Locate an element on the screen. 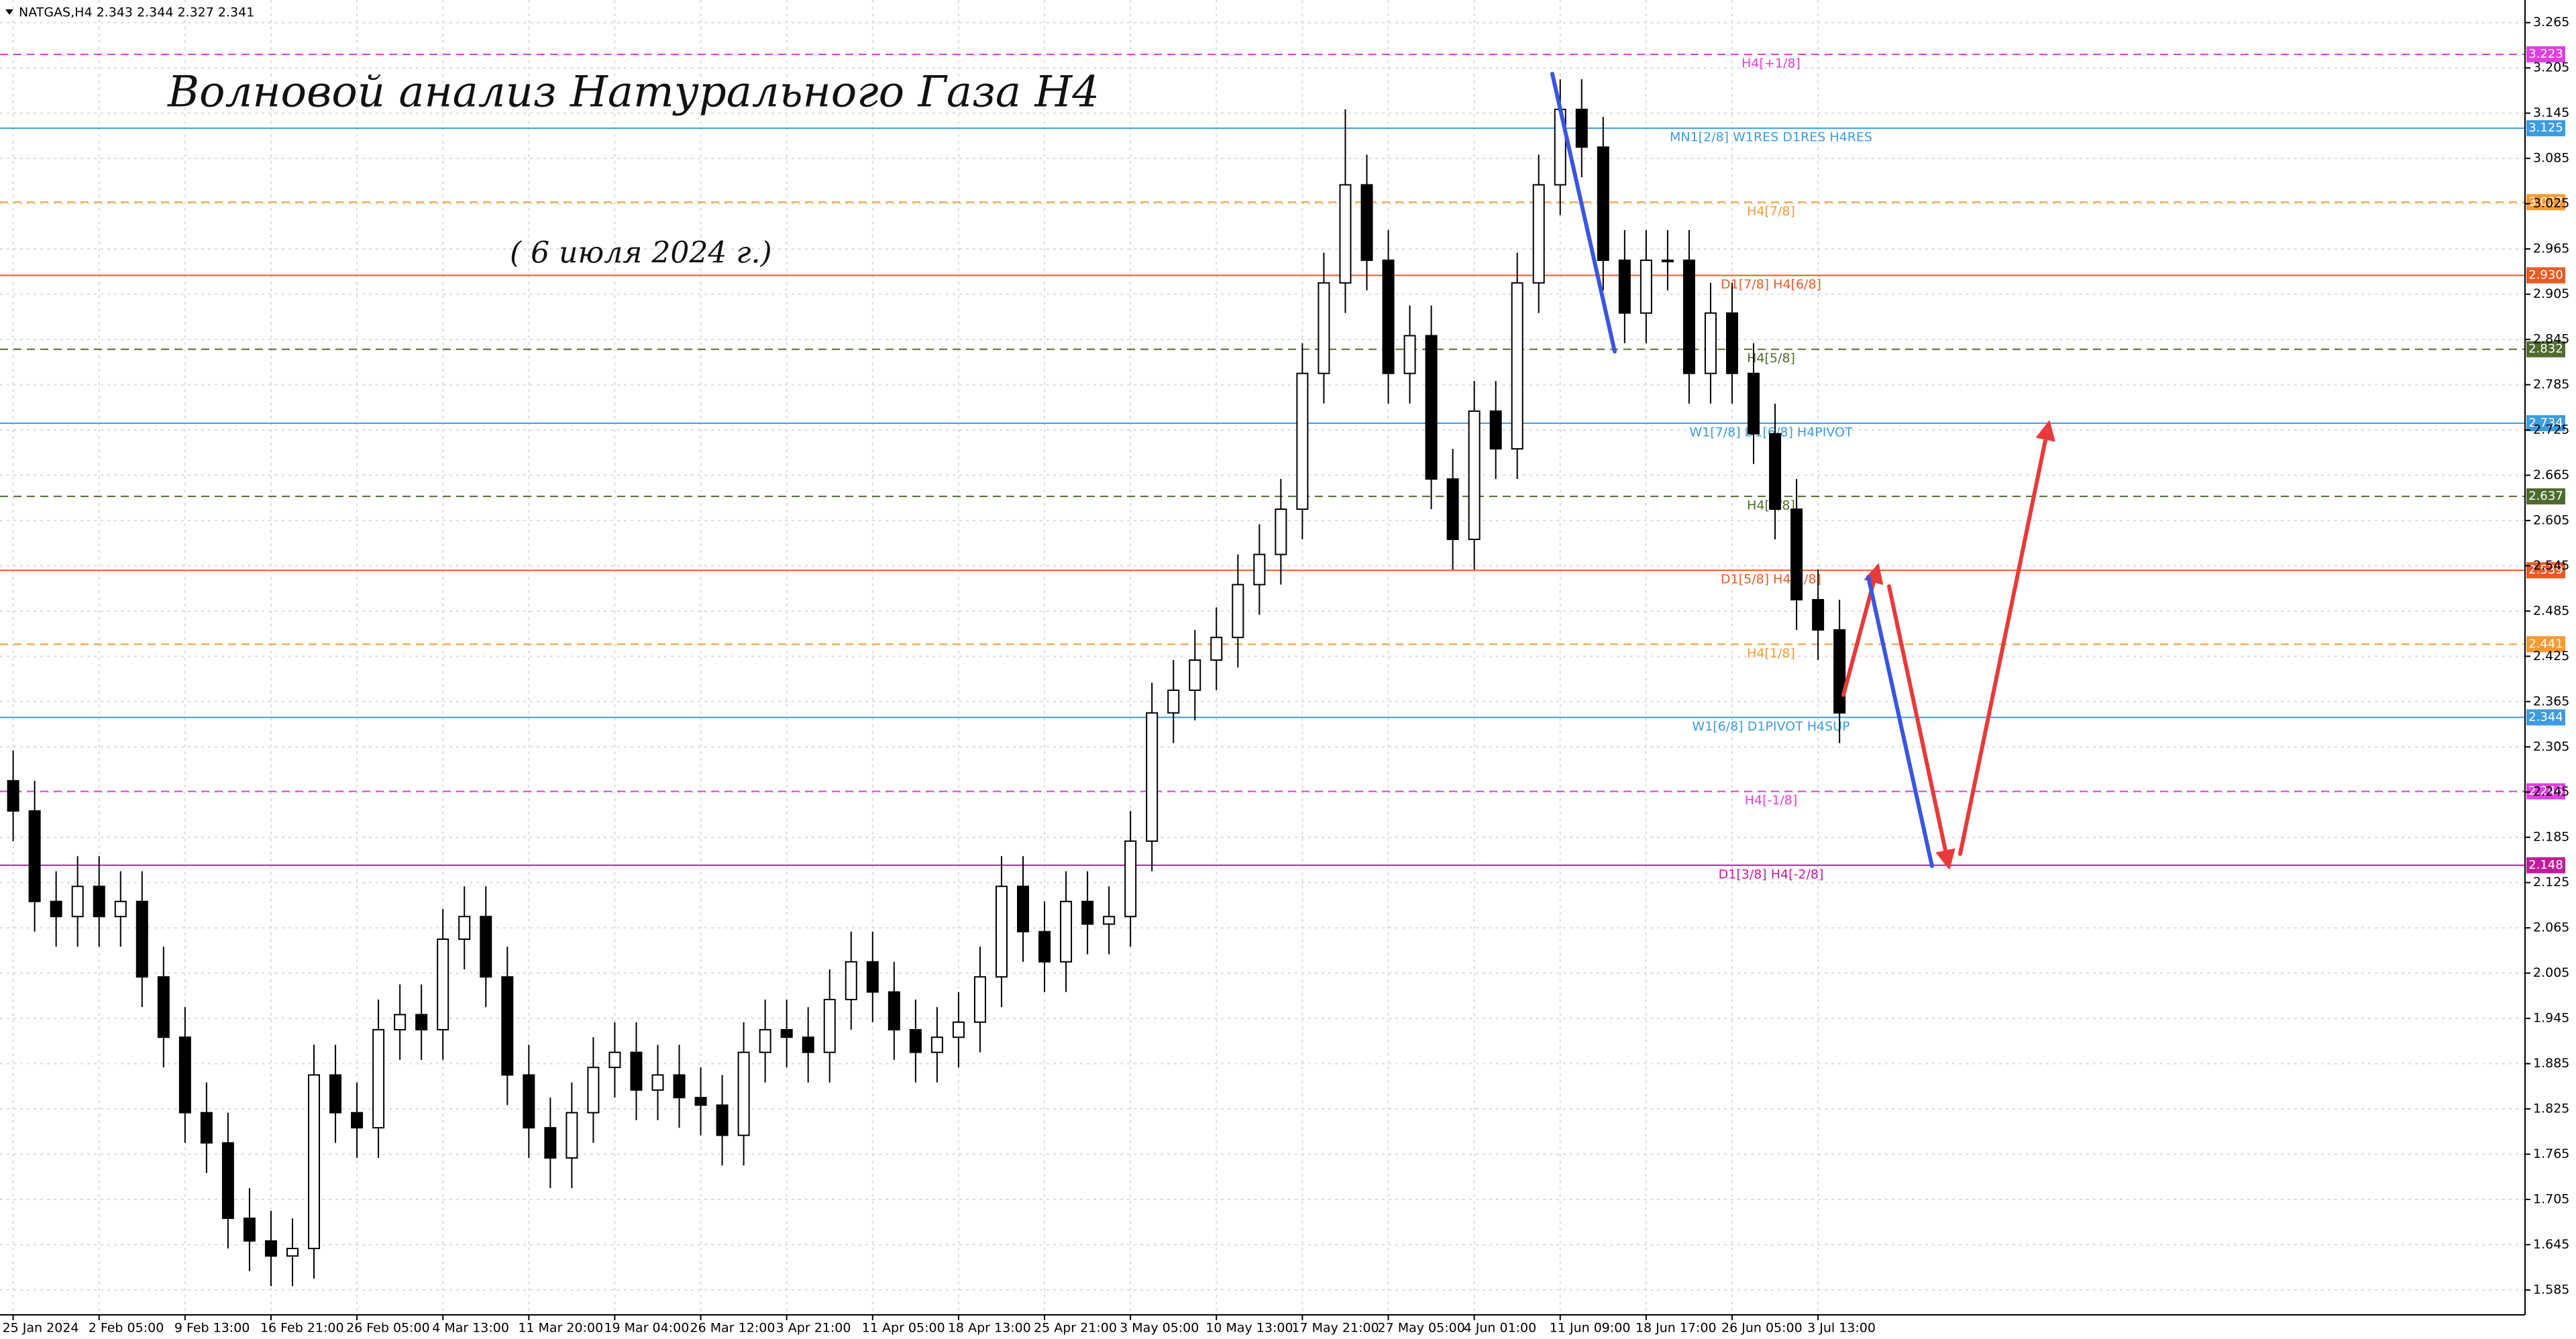  x-tick-label: 11 Mar 20:00 is located at coordinates (560, 1328).